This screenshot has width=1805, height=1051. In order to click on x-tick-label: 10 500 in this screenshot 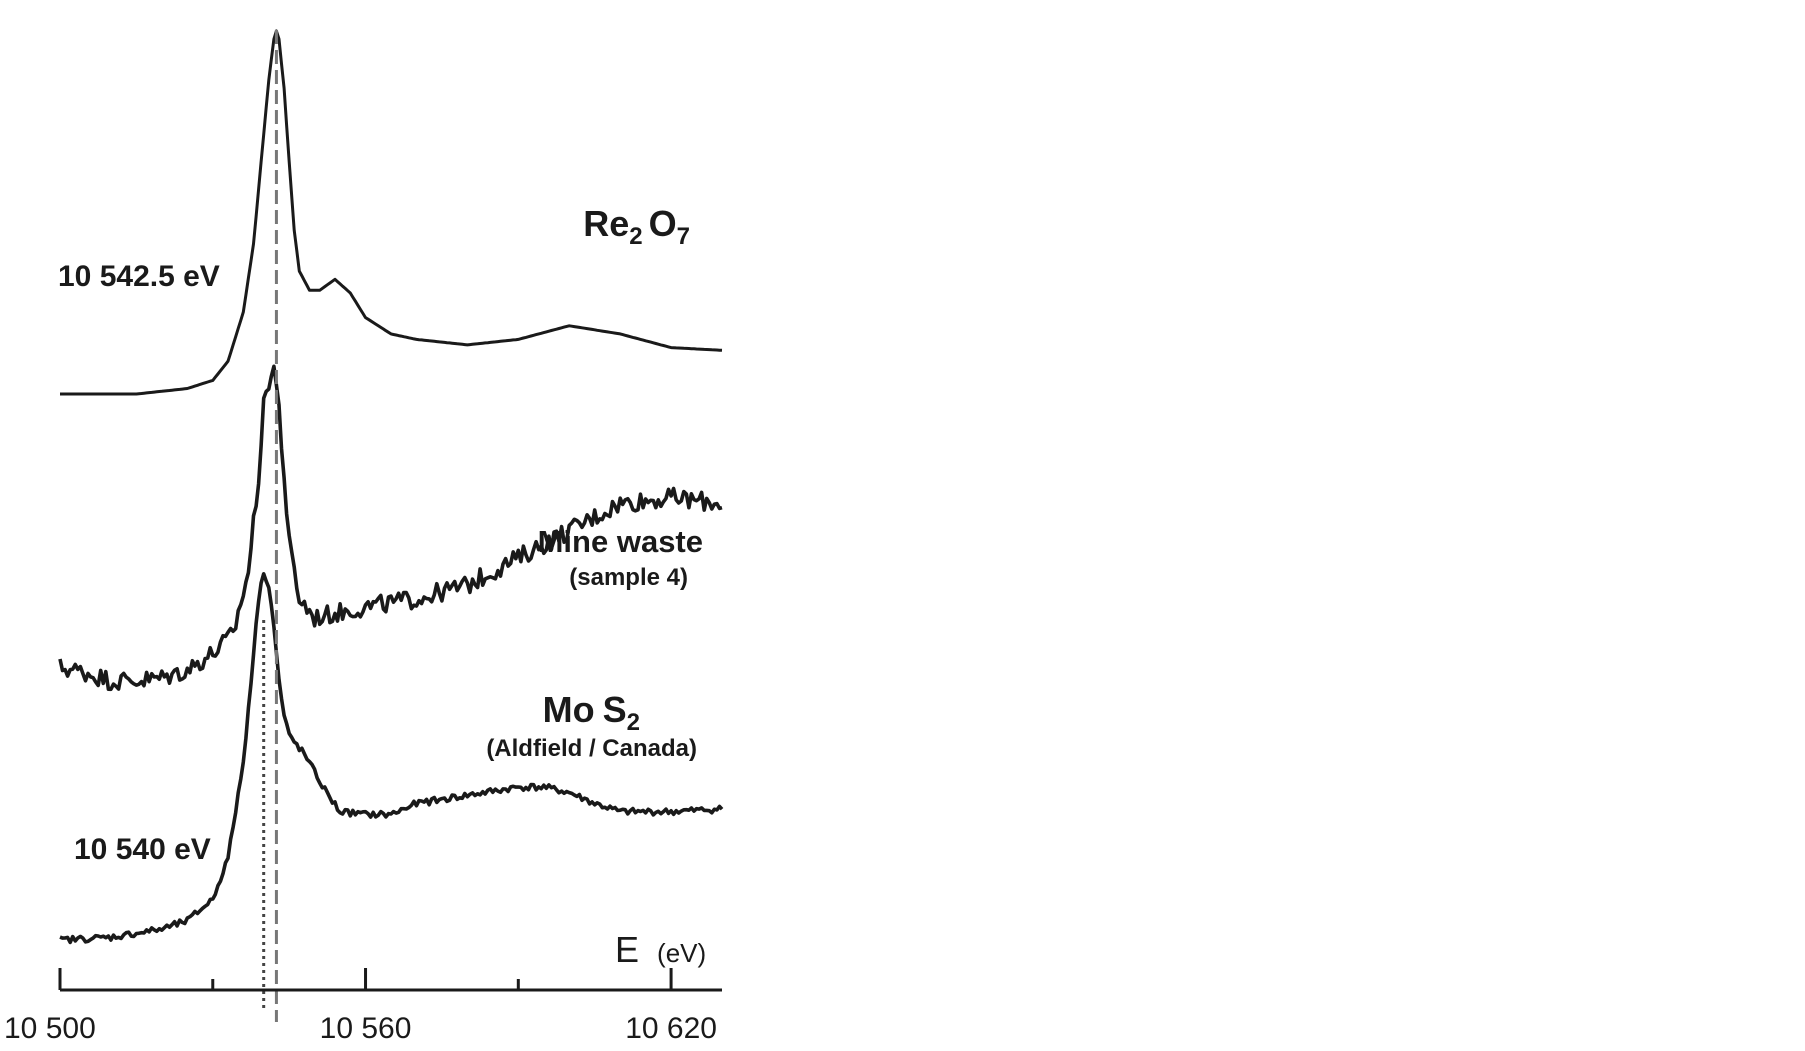, I will do `click(50, 1028)`.